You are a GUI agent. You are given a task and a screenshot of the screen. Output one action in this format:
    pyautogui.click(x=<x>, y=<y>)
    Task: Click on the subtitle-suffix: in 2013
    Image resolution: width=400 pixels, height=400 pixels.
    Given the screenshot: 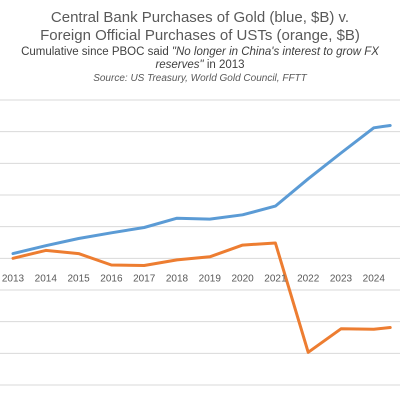 What is the action you would take?
    pyautogui.click(x=224, y=65)
    